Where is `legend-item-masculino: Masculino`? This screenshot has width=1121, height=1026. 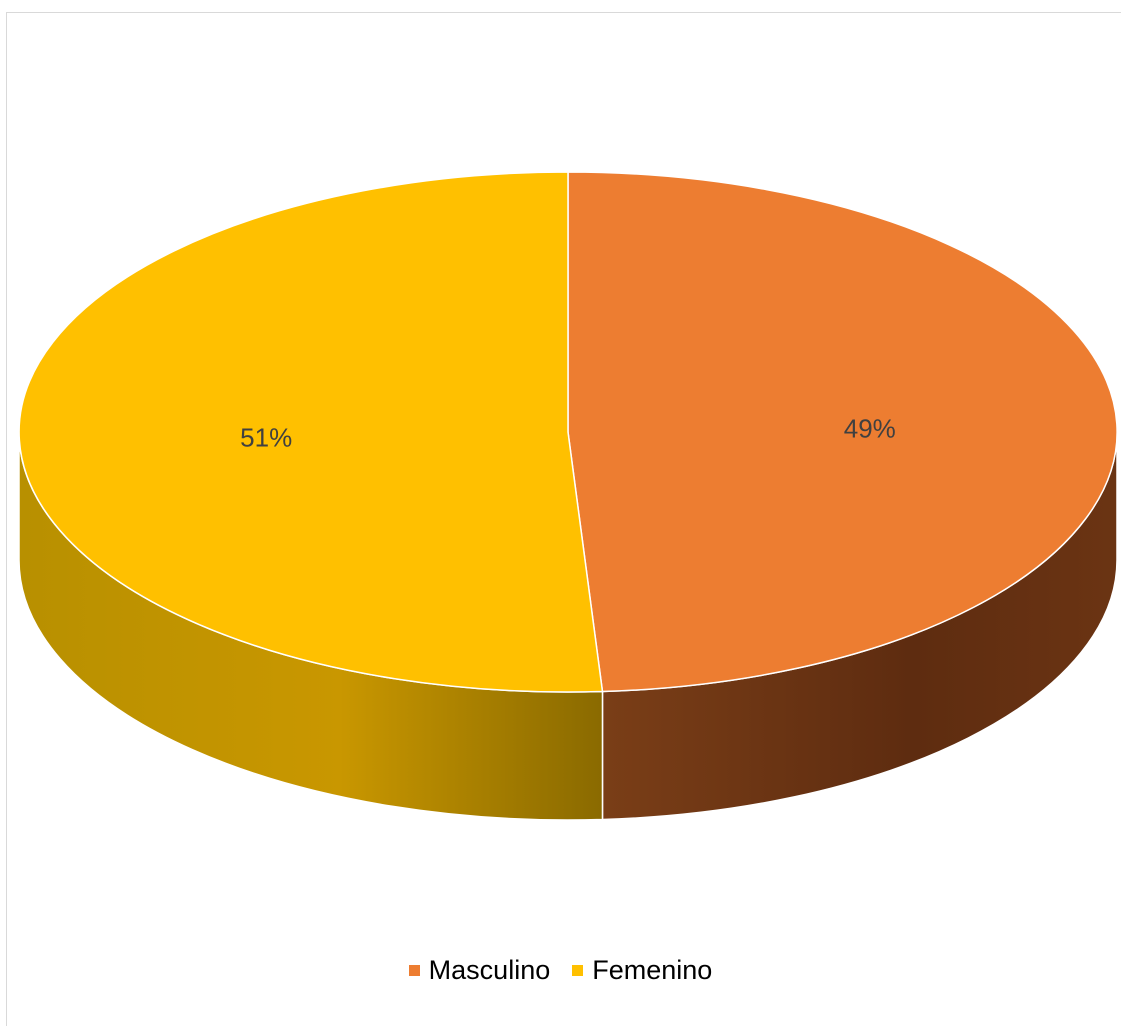
legend-item-masculino: Masculino is located at coordinates (479, 970).